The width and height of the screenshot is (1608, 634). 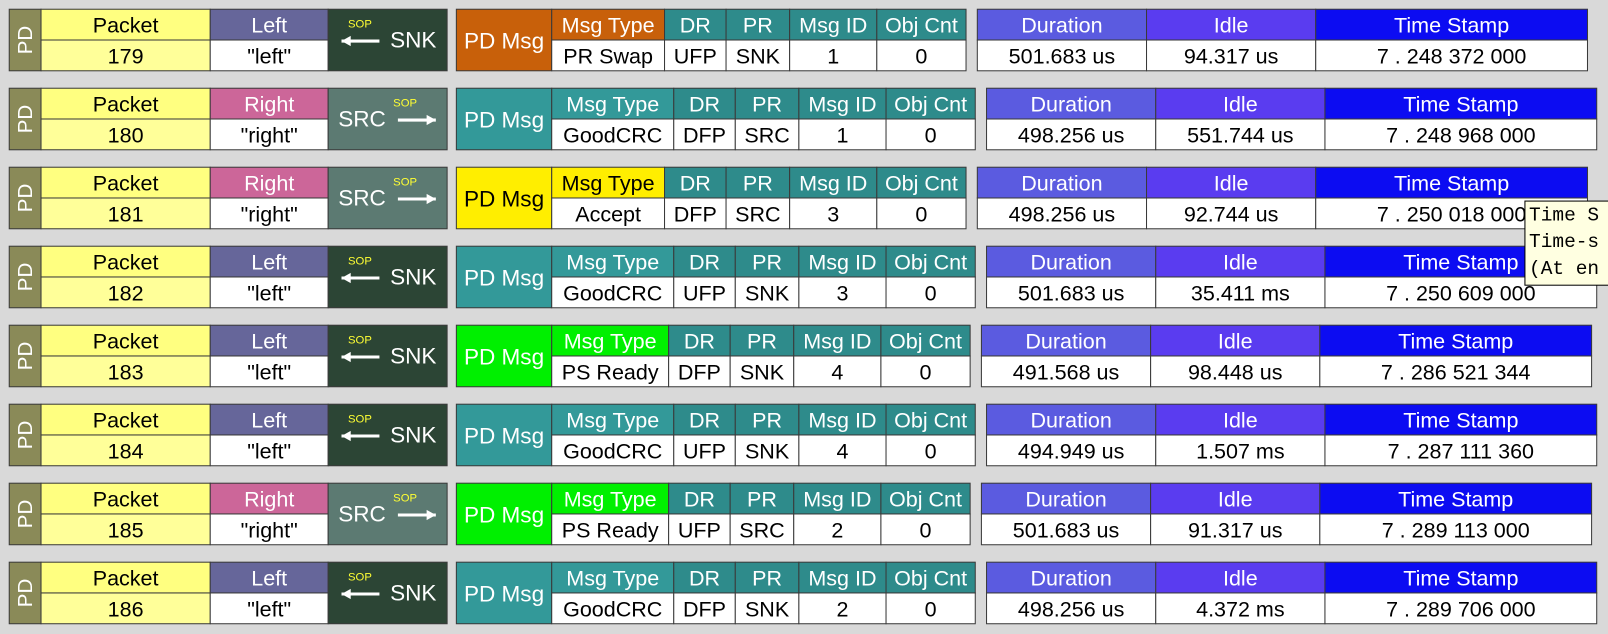 I want to click on msg-id-header, so click(x=837, y=340).